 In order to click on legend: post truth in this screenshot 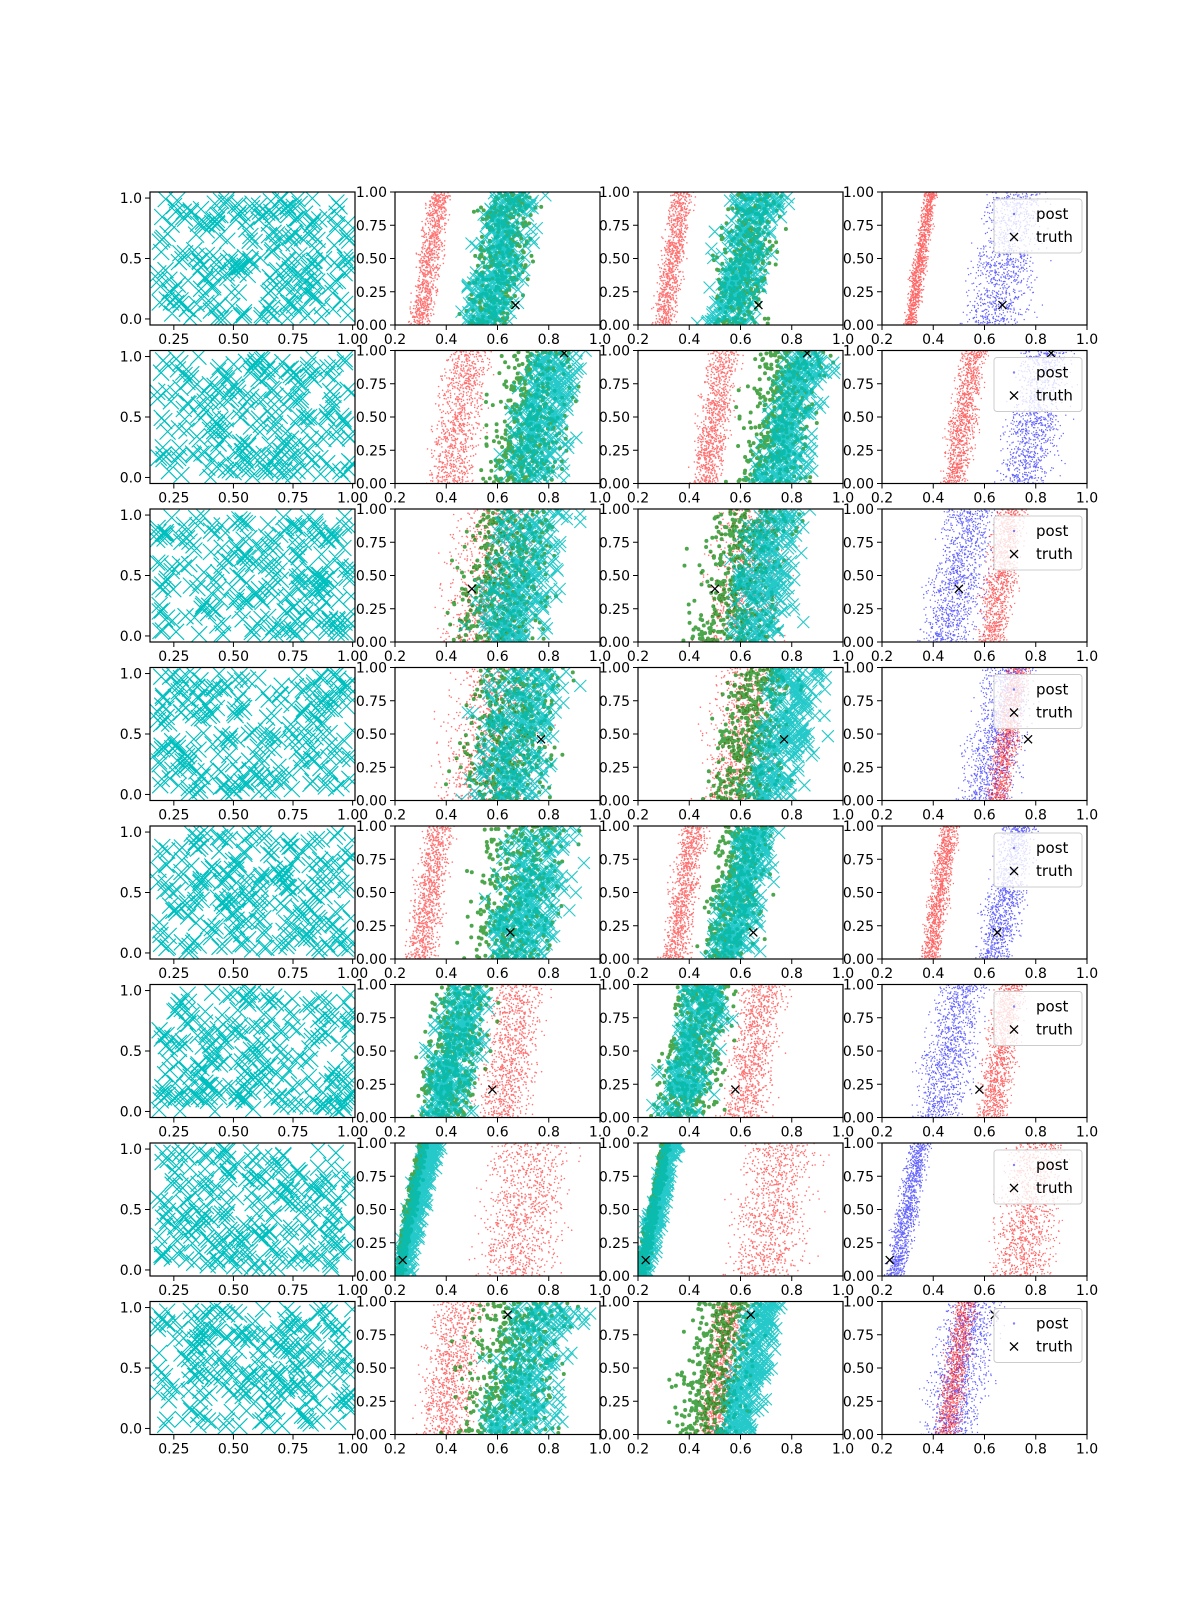, I will do `click(1038, 226)`.